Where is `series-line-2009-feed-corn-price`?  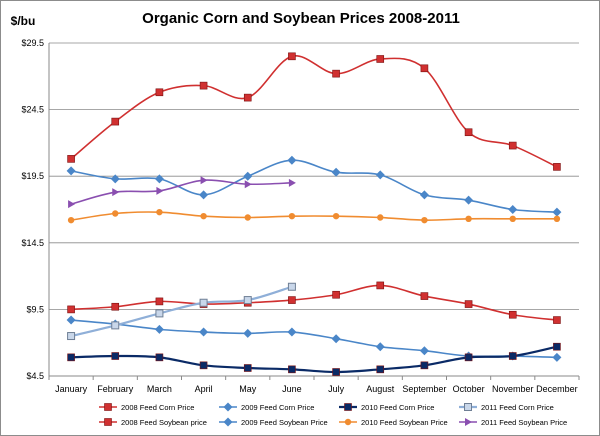
series-line-2009-feed-corn-price is located at coordinates (314, 339).